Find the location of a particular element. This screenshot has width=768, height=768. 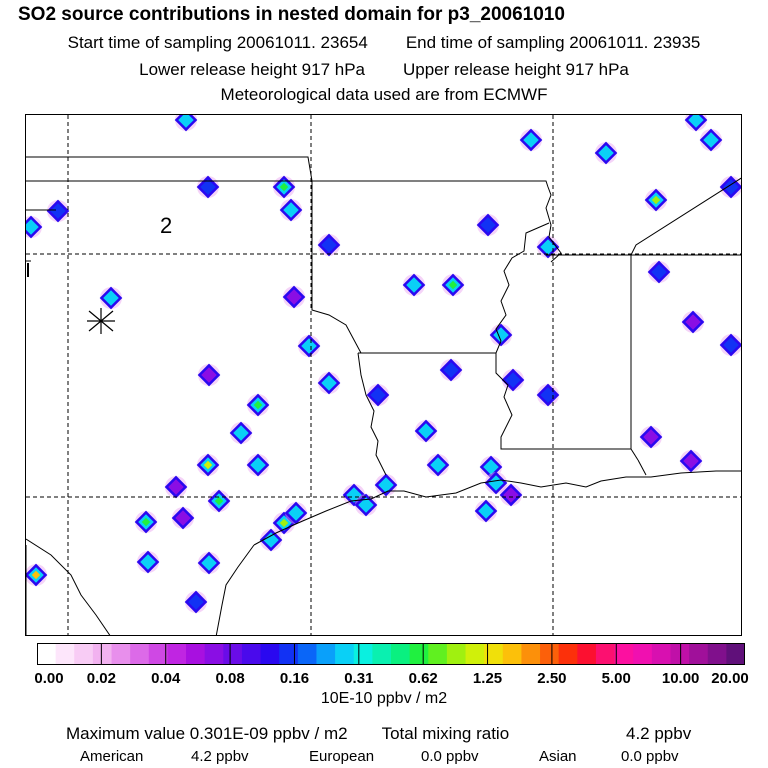

coastline is located at coordinates (497, 508).